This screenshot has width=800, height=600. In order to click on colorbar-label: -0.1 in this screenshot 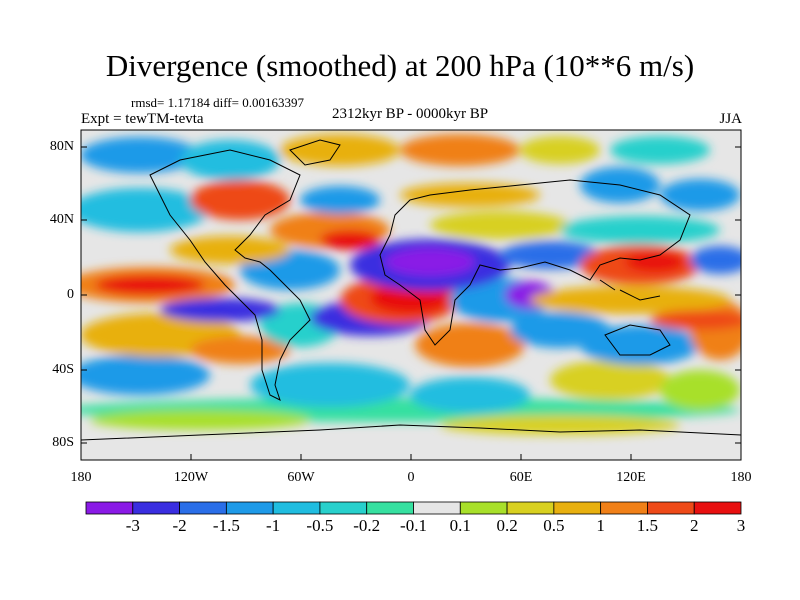, I will do `click(413, 525)`.